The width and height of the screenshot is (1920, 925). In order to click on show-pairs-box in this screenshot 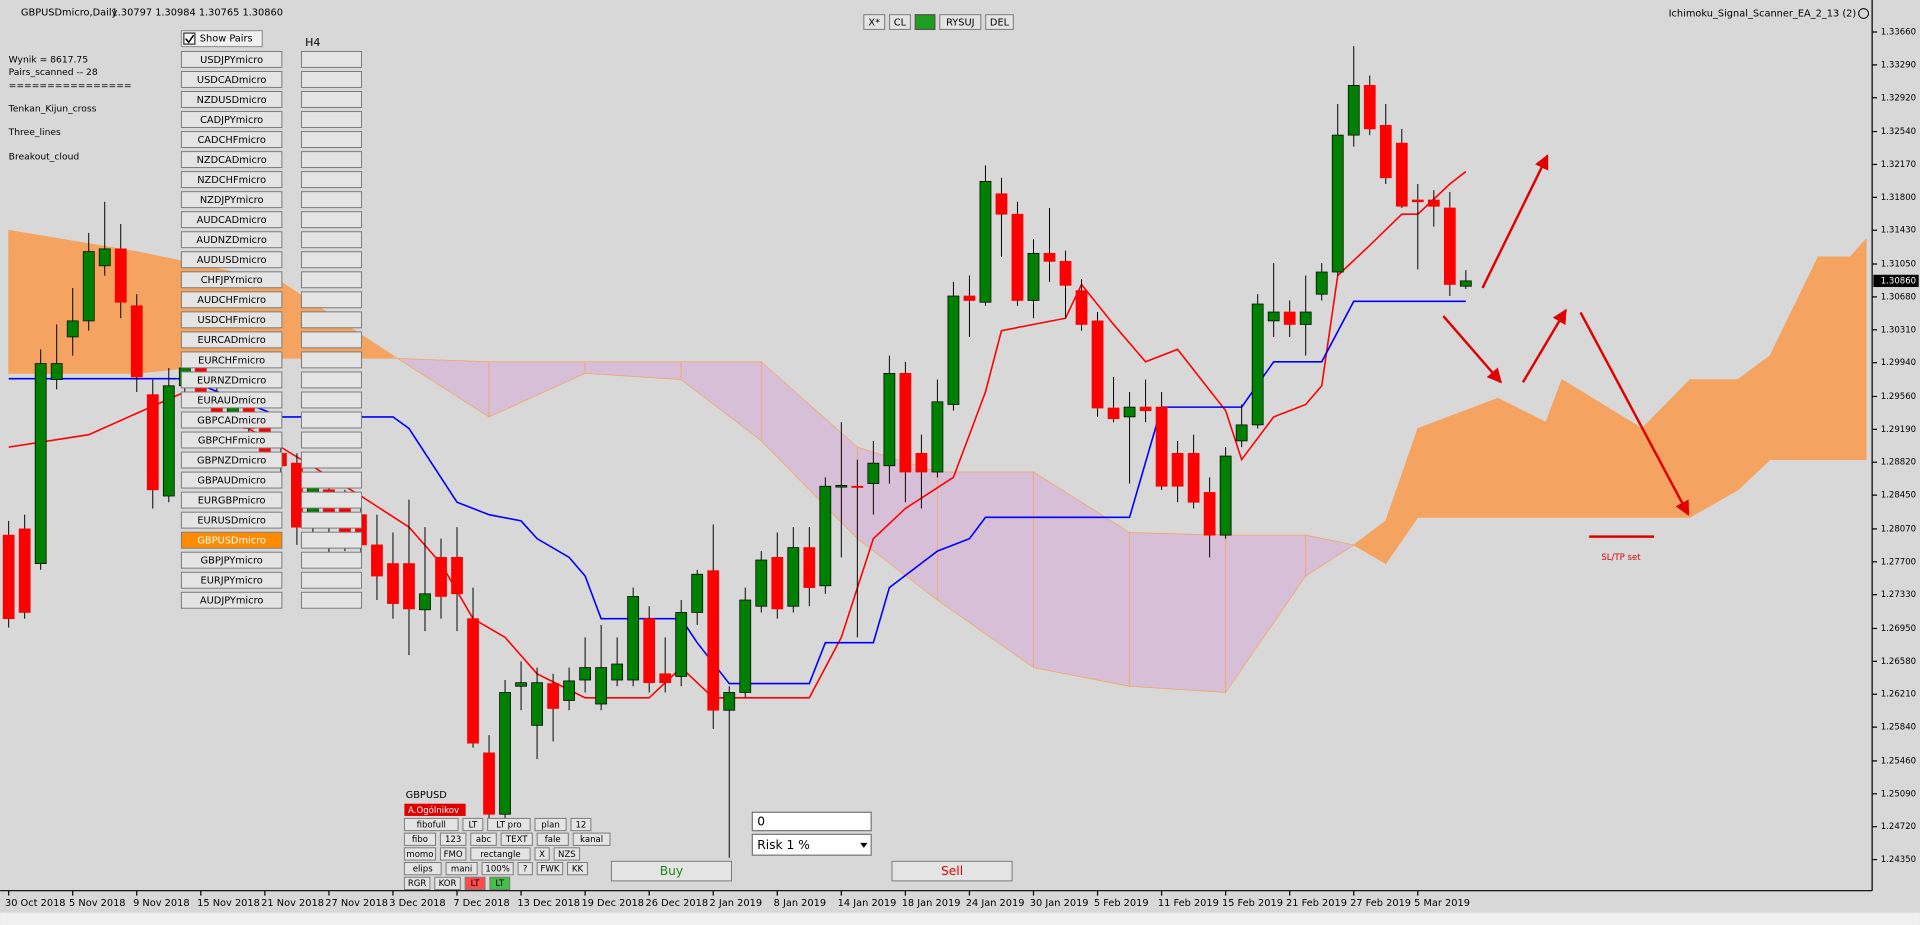, I will do `click(221, 39)`.